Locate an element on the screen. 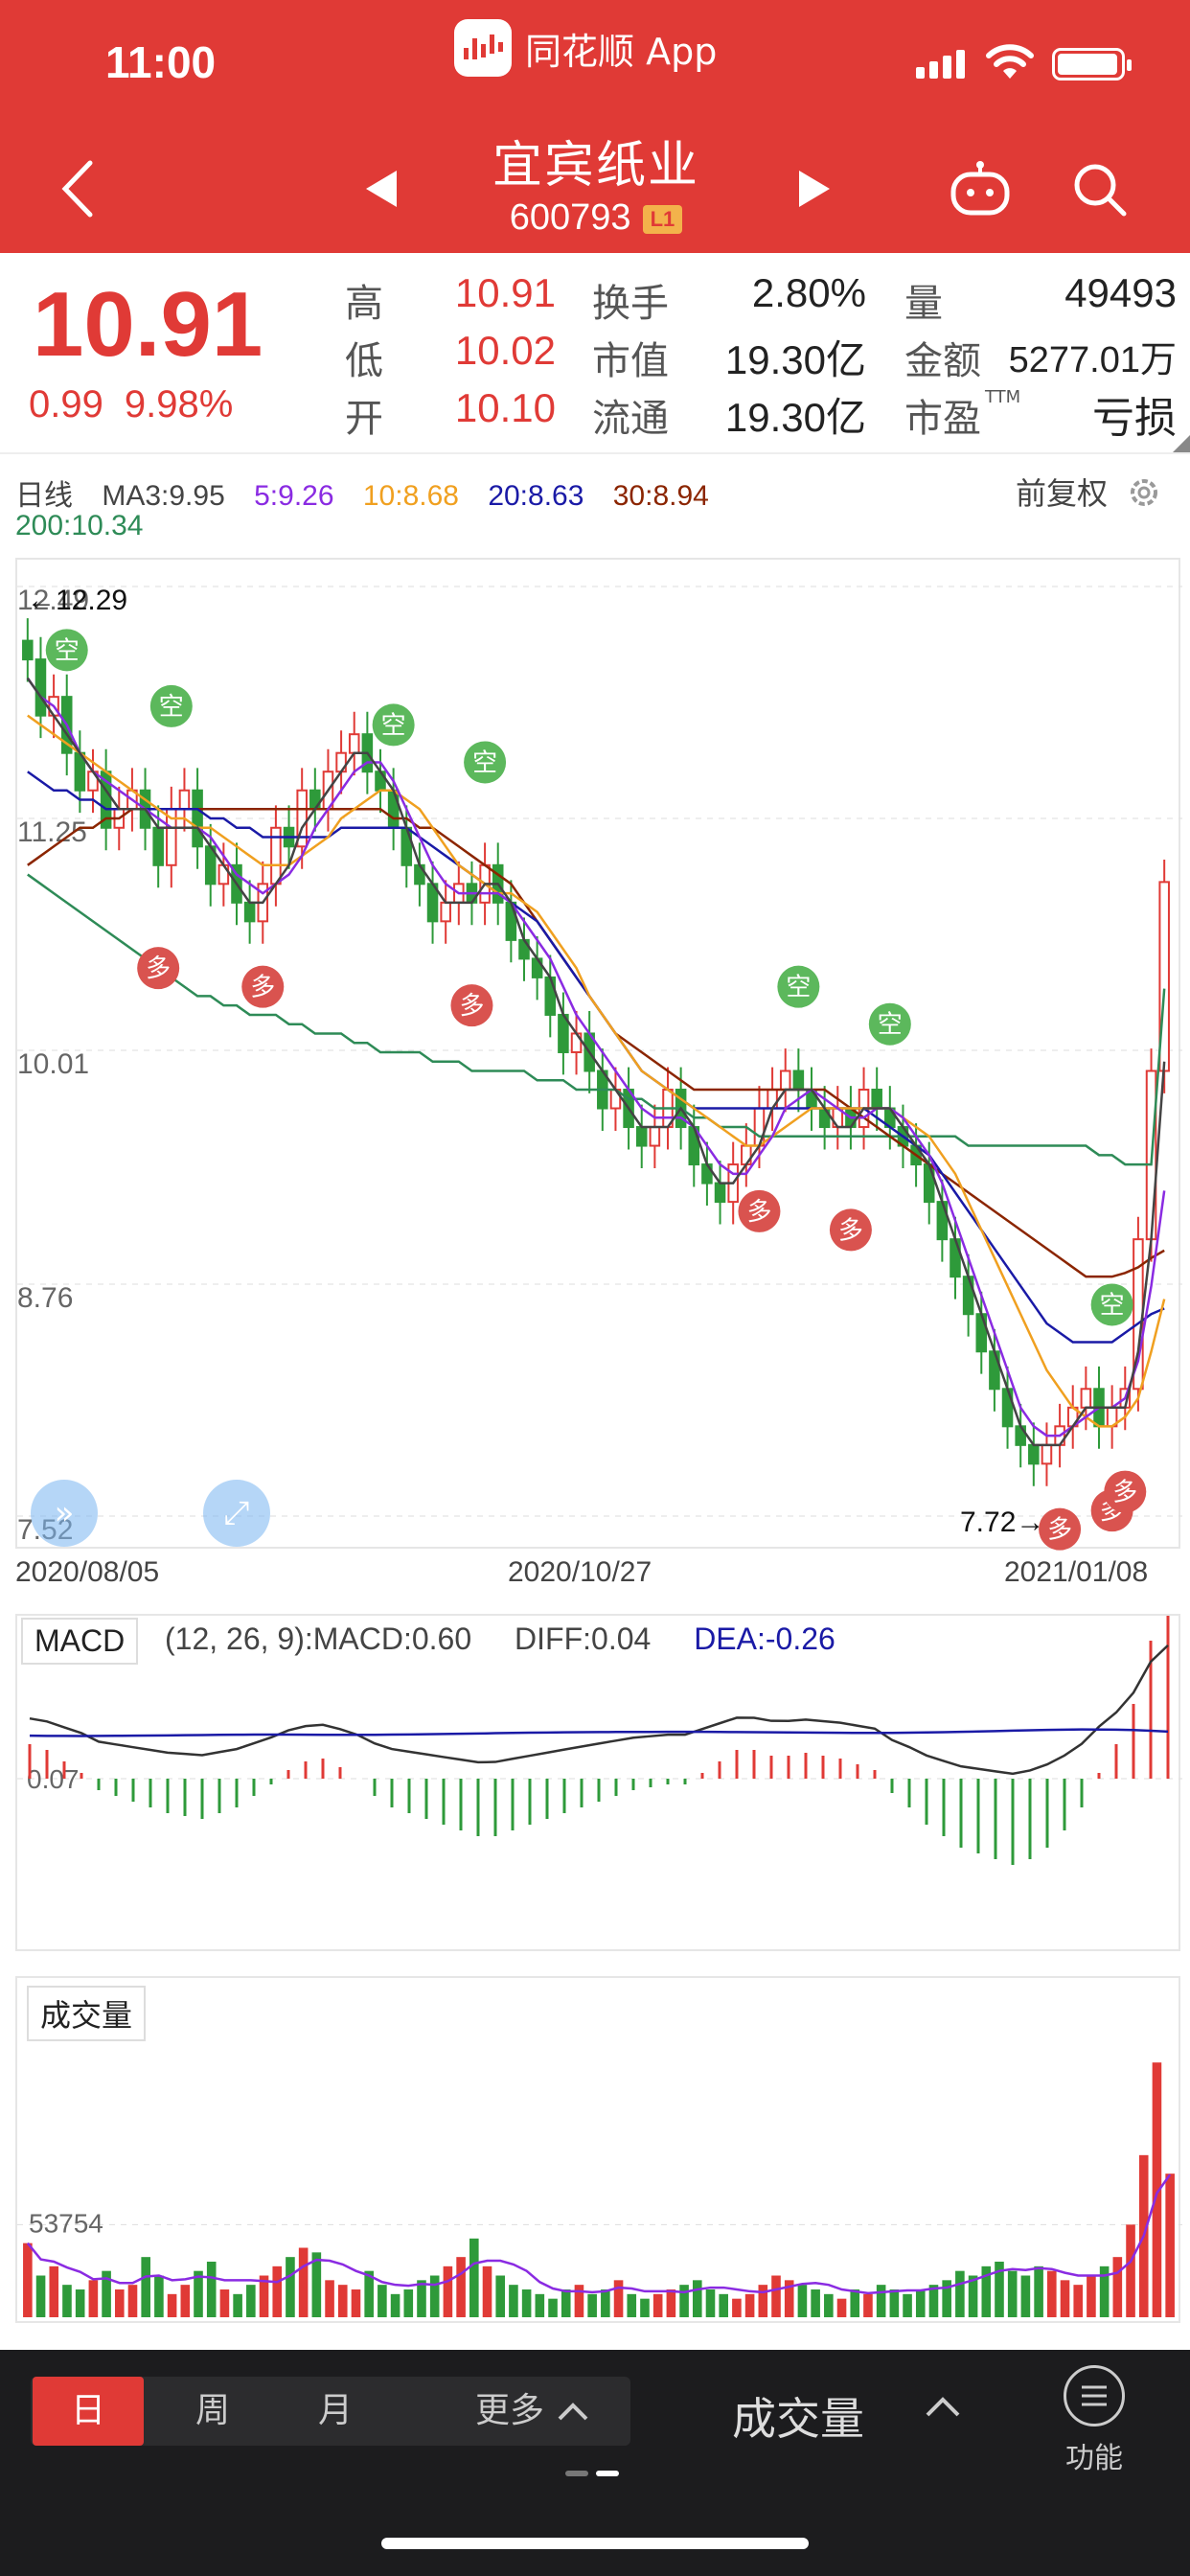 This screenshot has height=2576, width=1190. period-more-tab: 更多 is located at coordinates (509, 2410).